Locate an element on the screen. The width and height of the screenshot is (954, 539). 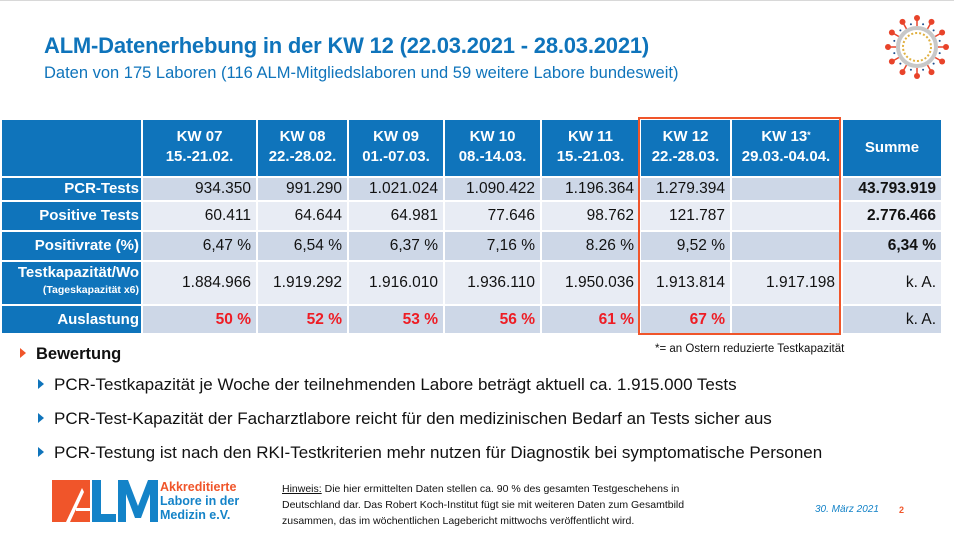
column-header-week: KW 07 is located at coordinates (199, 137).